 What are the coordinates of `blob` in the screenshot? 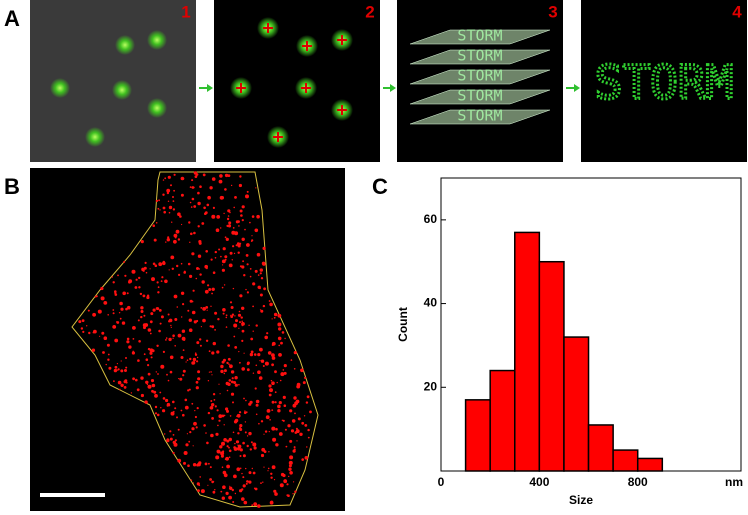 It's located at (125, 45).